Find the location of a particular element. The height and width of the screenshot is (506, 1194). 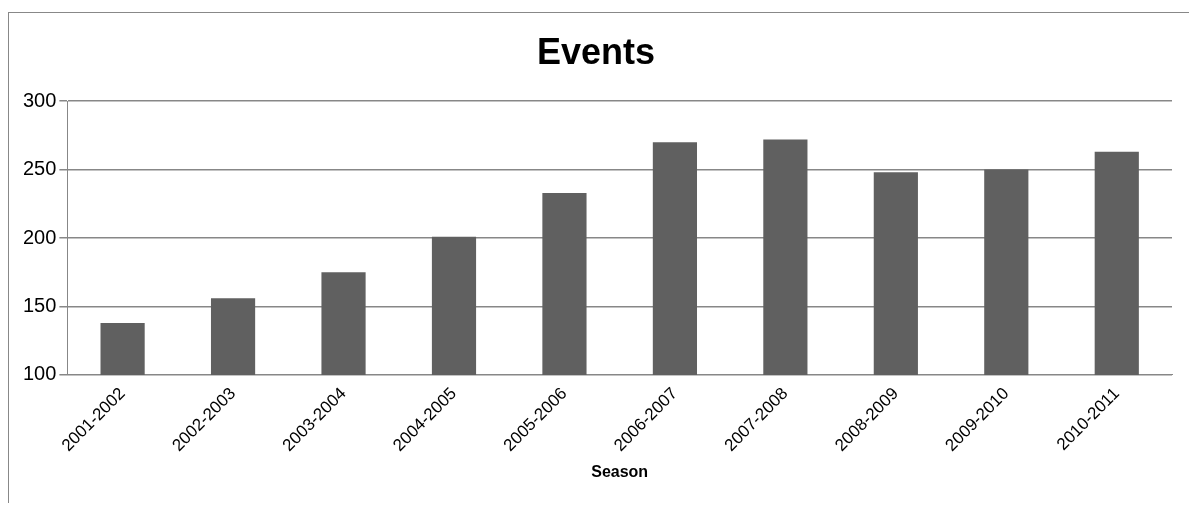

y-tick-label: 100 is located at coordinates (39, 373).